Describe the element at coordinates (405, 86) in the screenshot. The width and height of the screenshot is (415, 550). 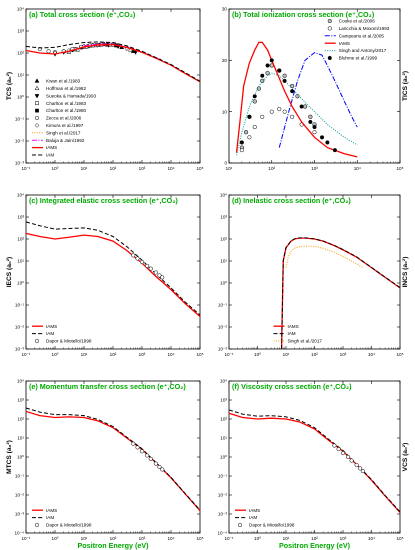
I see `y-axis-label: TICS (a₀²)` at that location.